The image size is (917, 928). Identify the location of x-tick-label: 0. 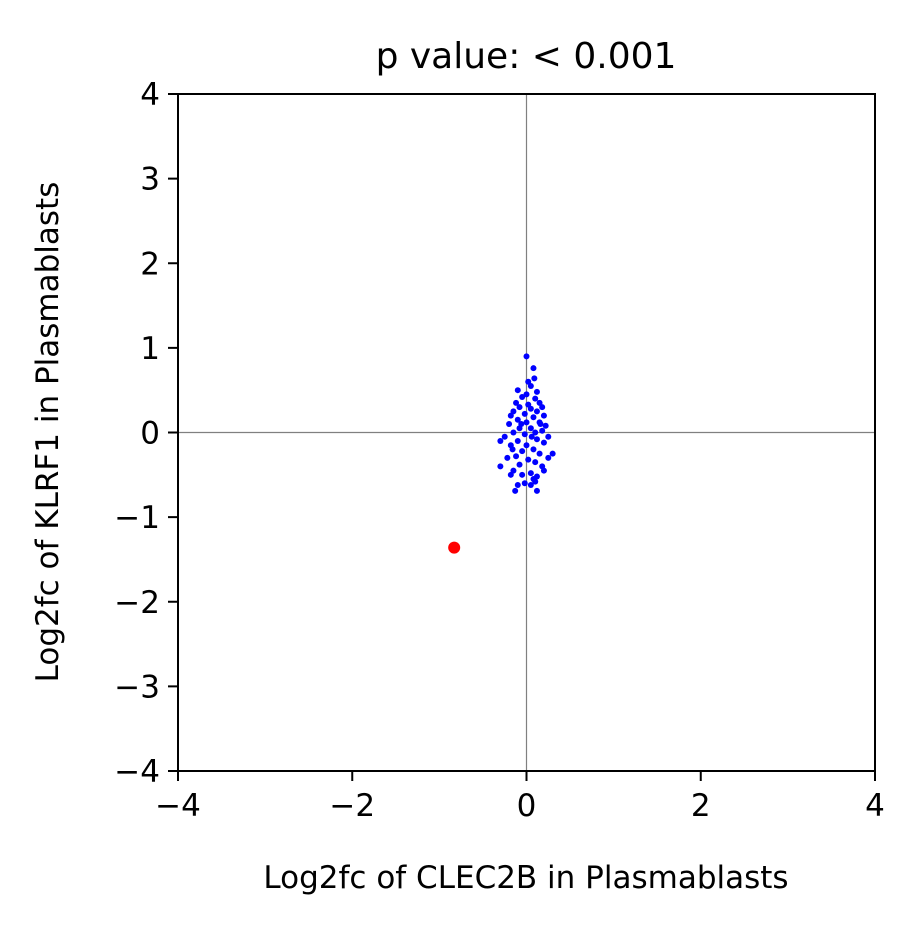
(527, 806).